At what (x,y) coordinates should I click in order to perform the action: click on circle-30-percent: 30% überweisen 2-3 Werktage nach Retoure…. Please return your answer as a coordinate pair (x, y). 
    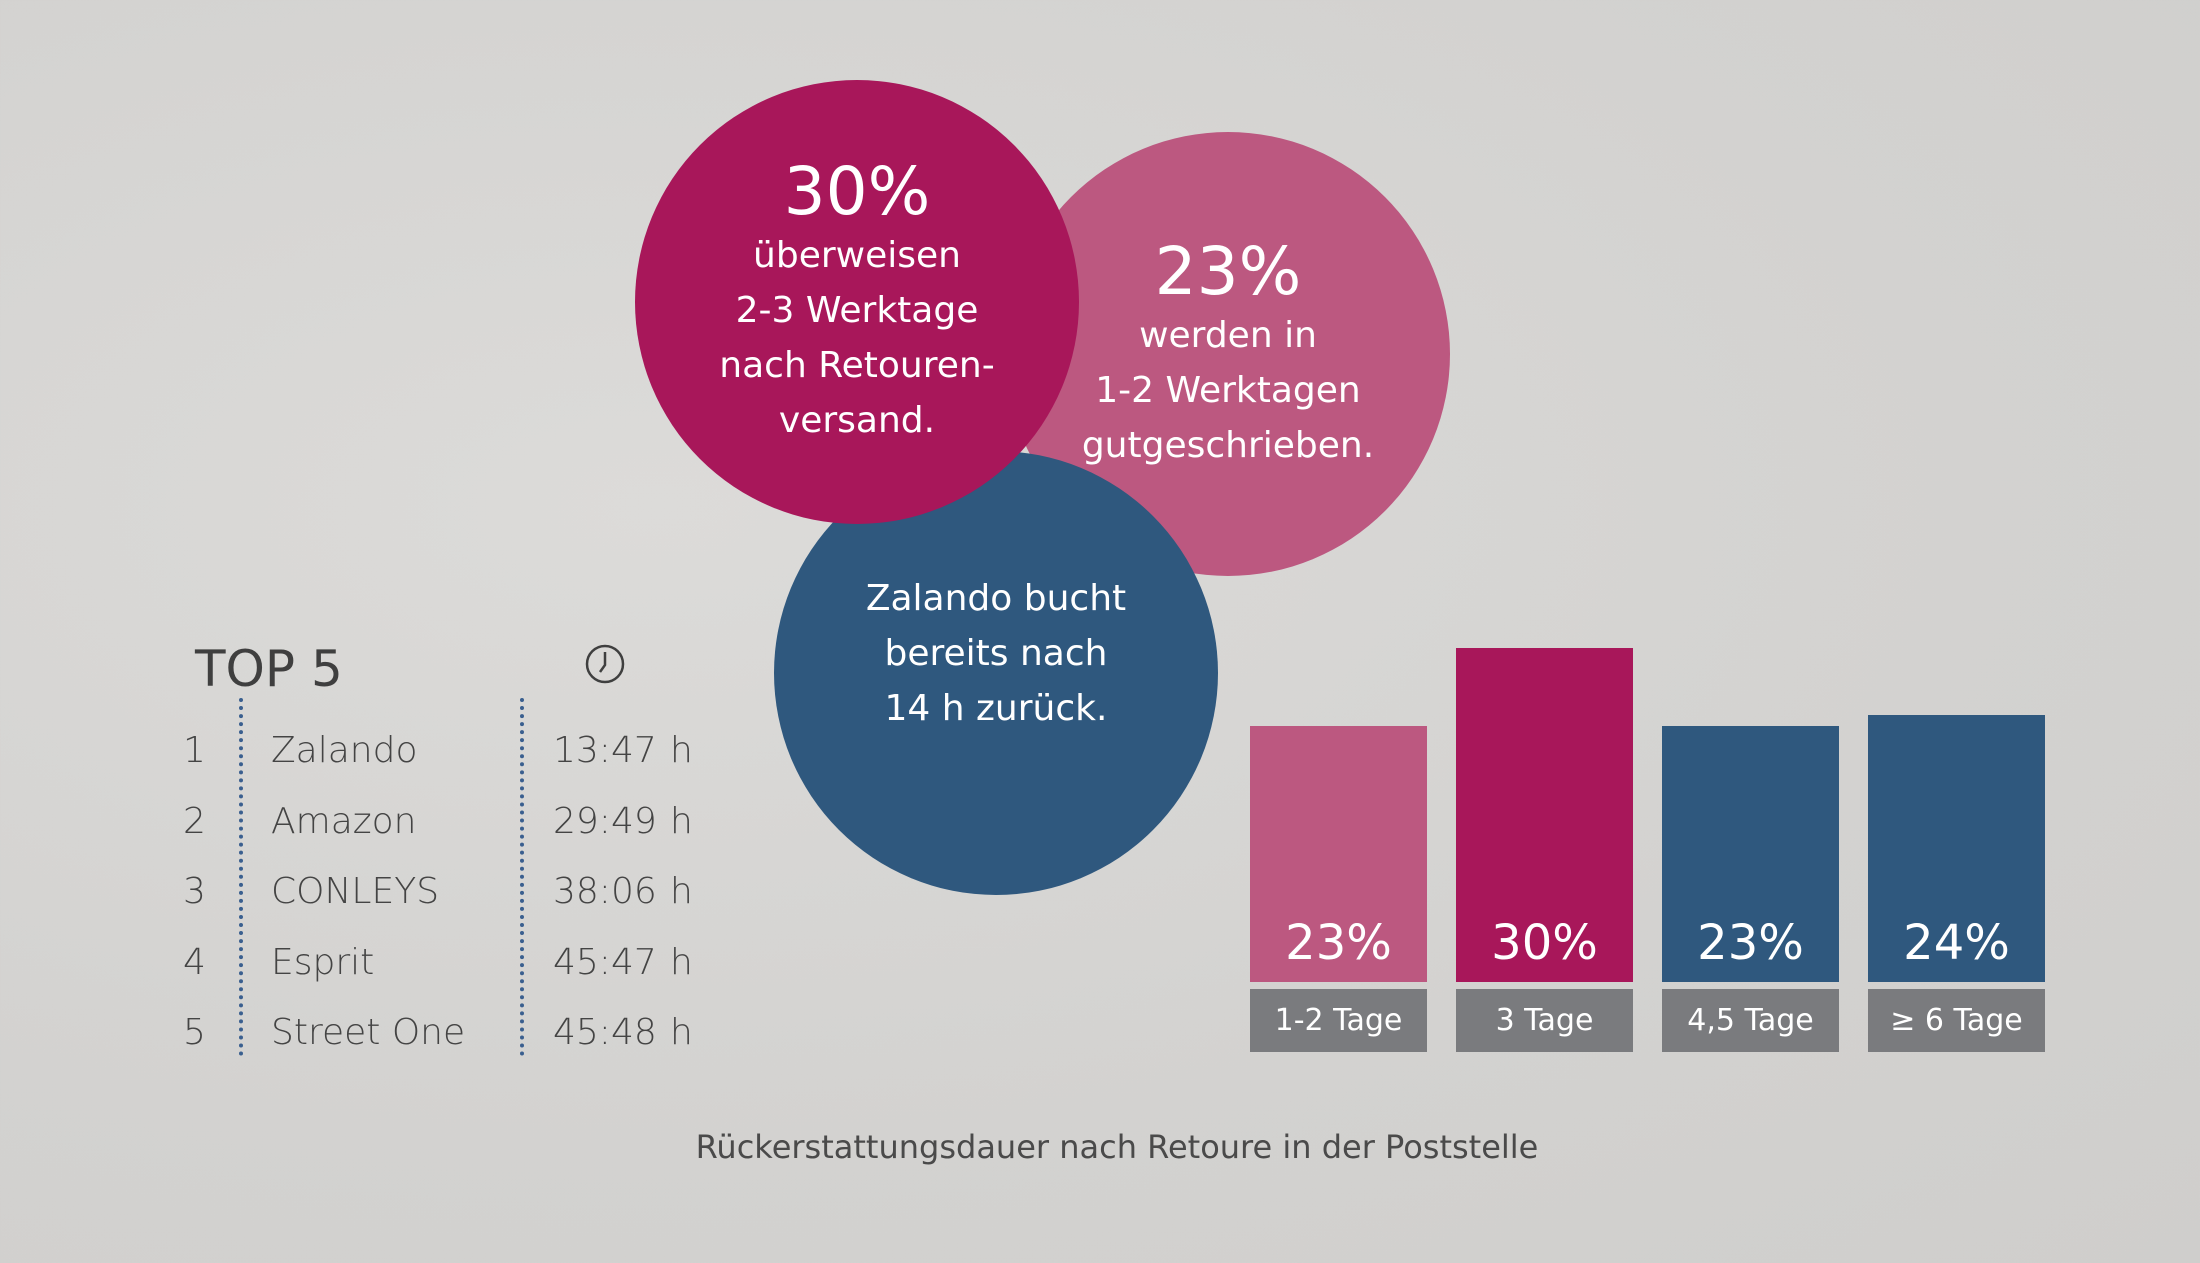
    Looking at the image, I should click on (857, 302).